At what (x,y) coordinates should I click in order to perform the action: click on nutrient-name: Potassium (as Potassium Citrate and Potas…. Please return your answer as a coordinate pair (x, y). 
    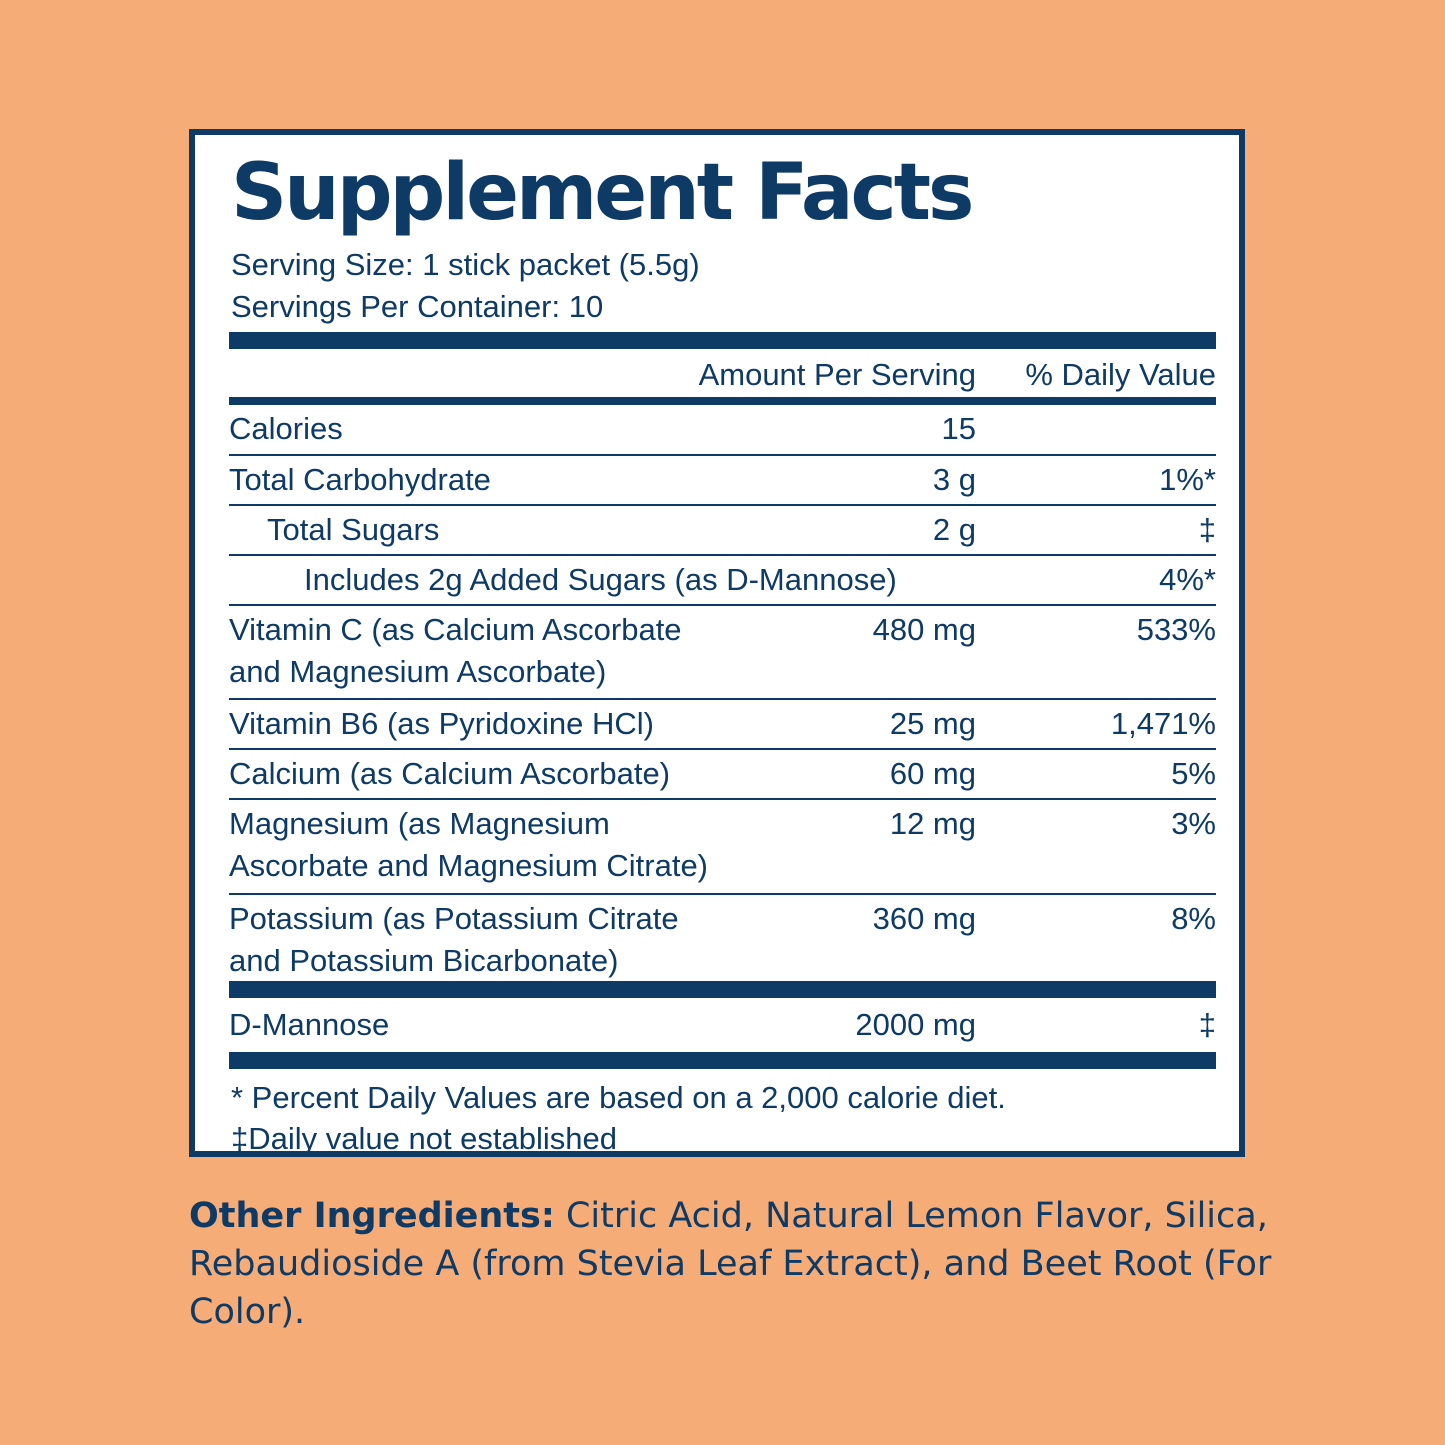
    Looking at the image, I should click on (454, 940).